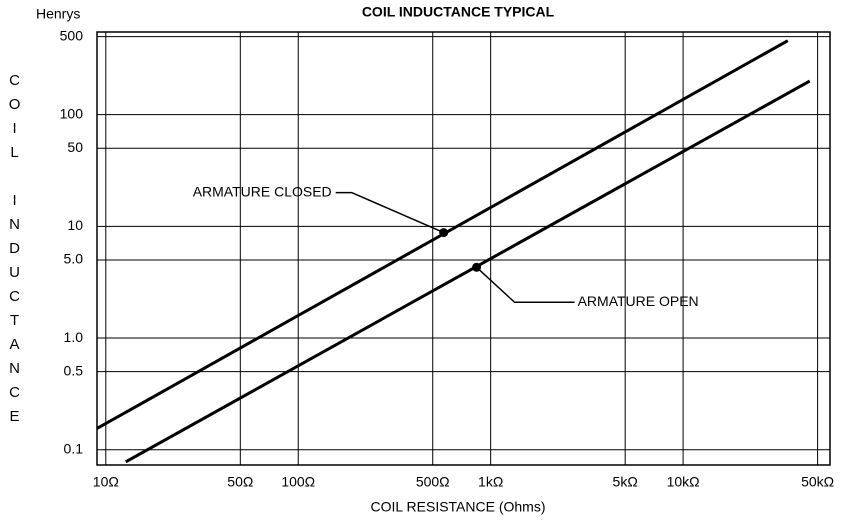 The image size is (841, 522). I want to click on chart-title: COIL INDUCTANCE TYPICAL, so click(458, 12).